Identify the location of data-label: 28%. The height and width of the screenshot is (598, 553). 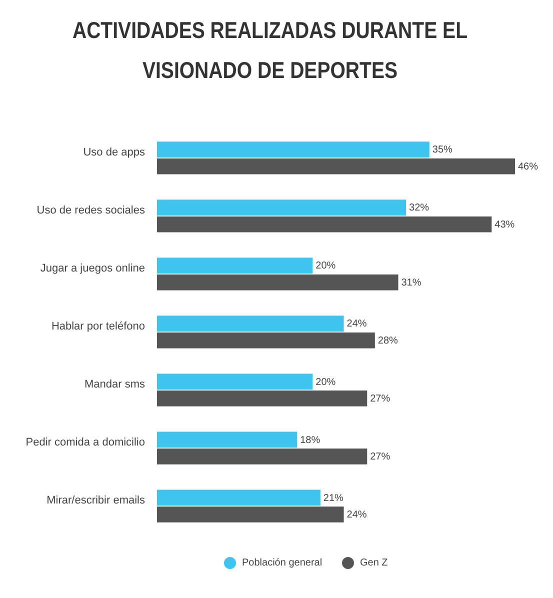
(388, 341).